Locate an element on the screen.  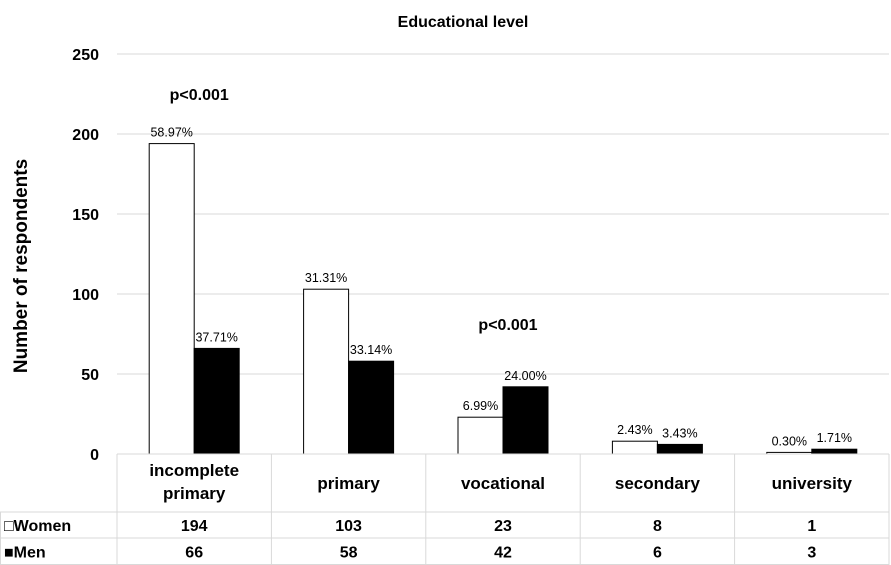
table-value: 8 is located at coordinates (657, 526).